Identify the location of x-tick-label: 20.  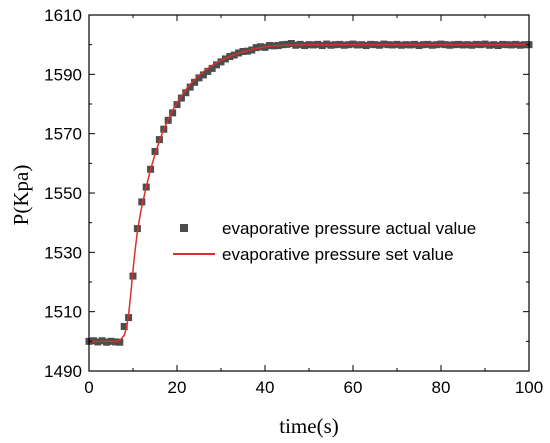
(177, 387).